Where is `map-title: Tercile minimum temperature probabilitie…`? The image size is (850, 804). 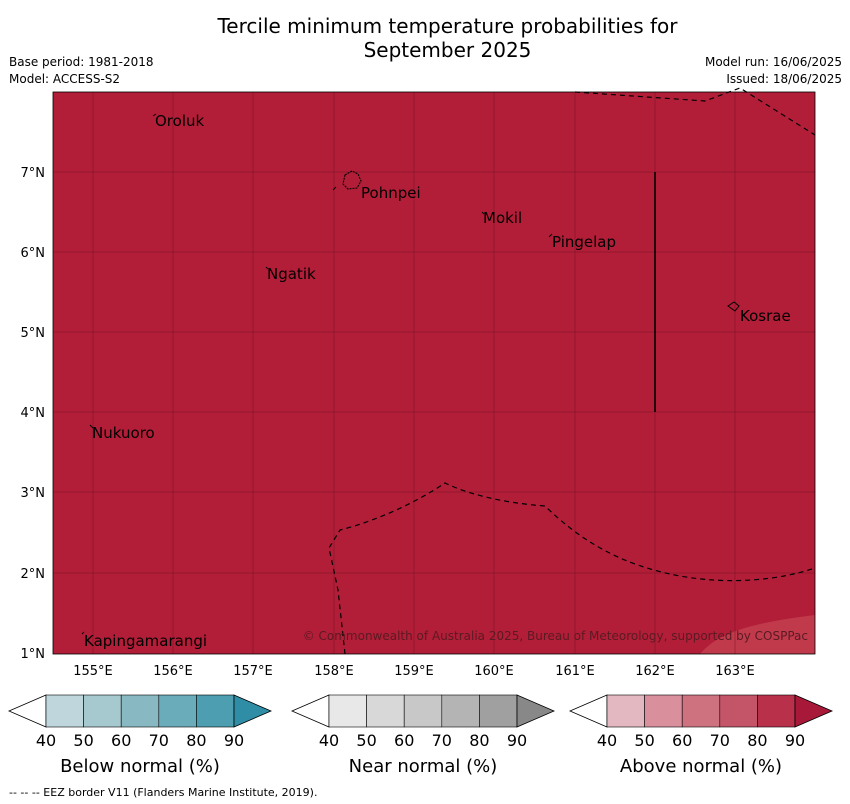
map-title: Tercile minimum temperature probabilitie… is located at coordinates (425, 38).